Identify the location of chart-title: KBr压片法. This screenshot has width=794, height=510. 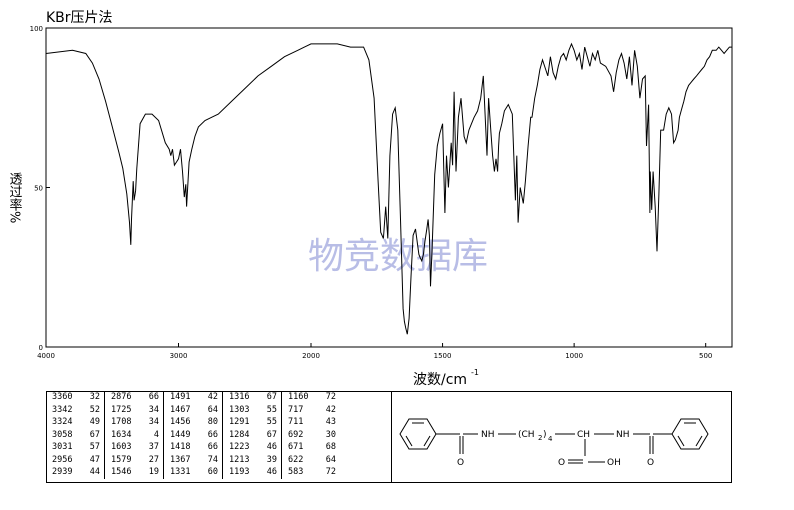
(79, 18).